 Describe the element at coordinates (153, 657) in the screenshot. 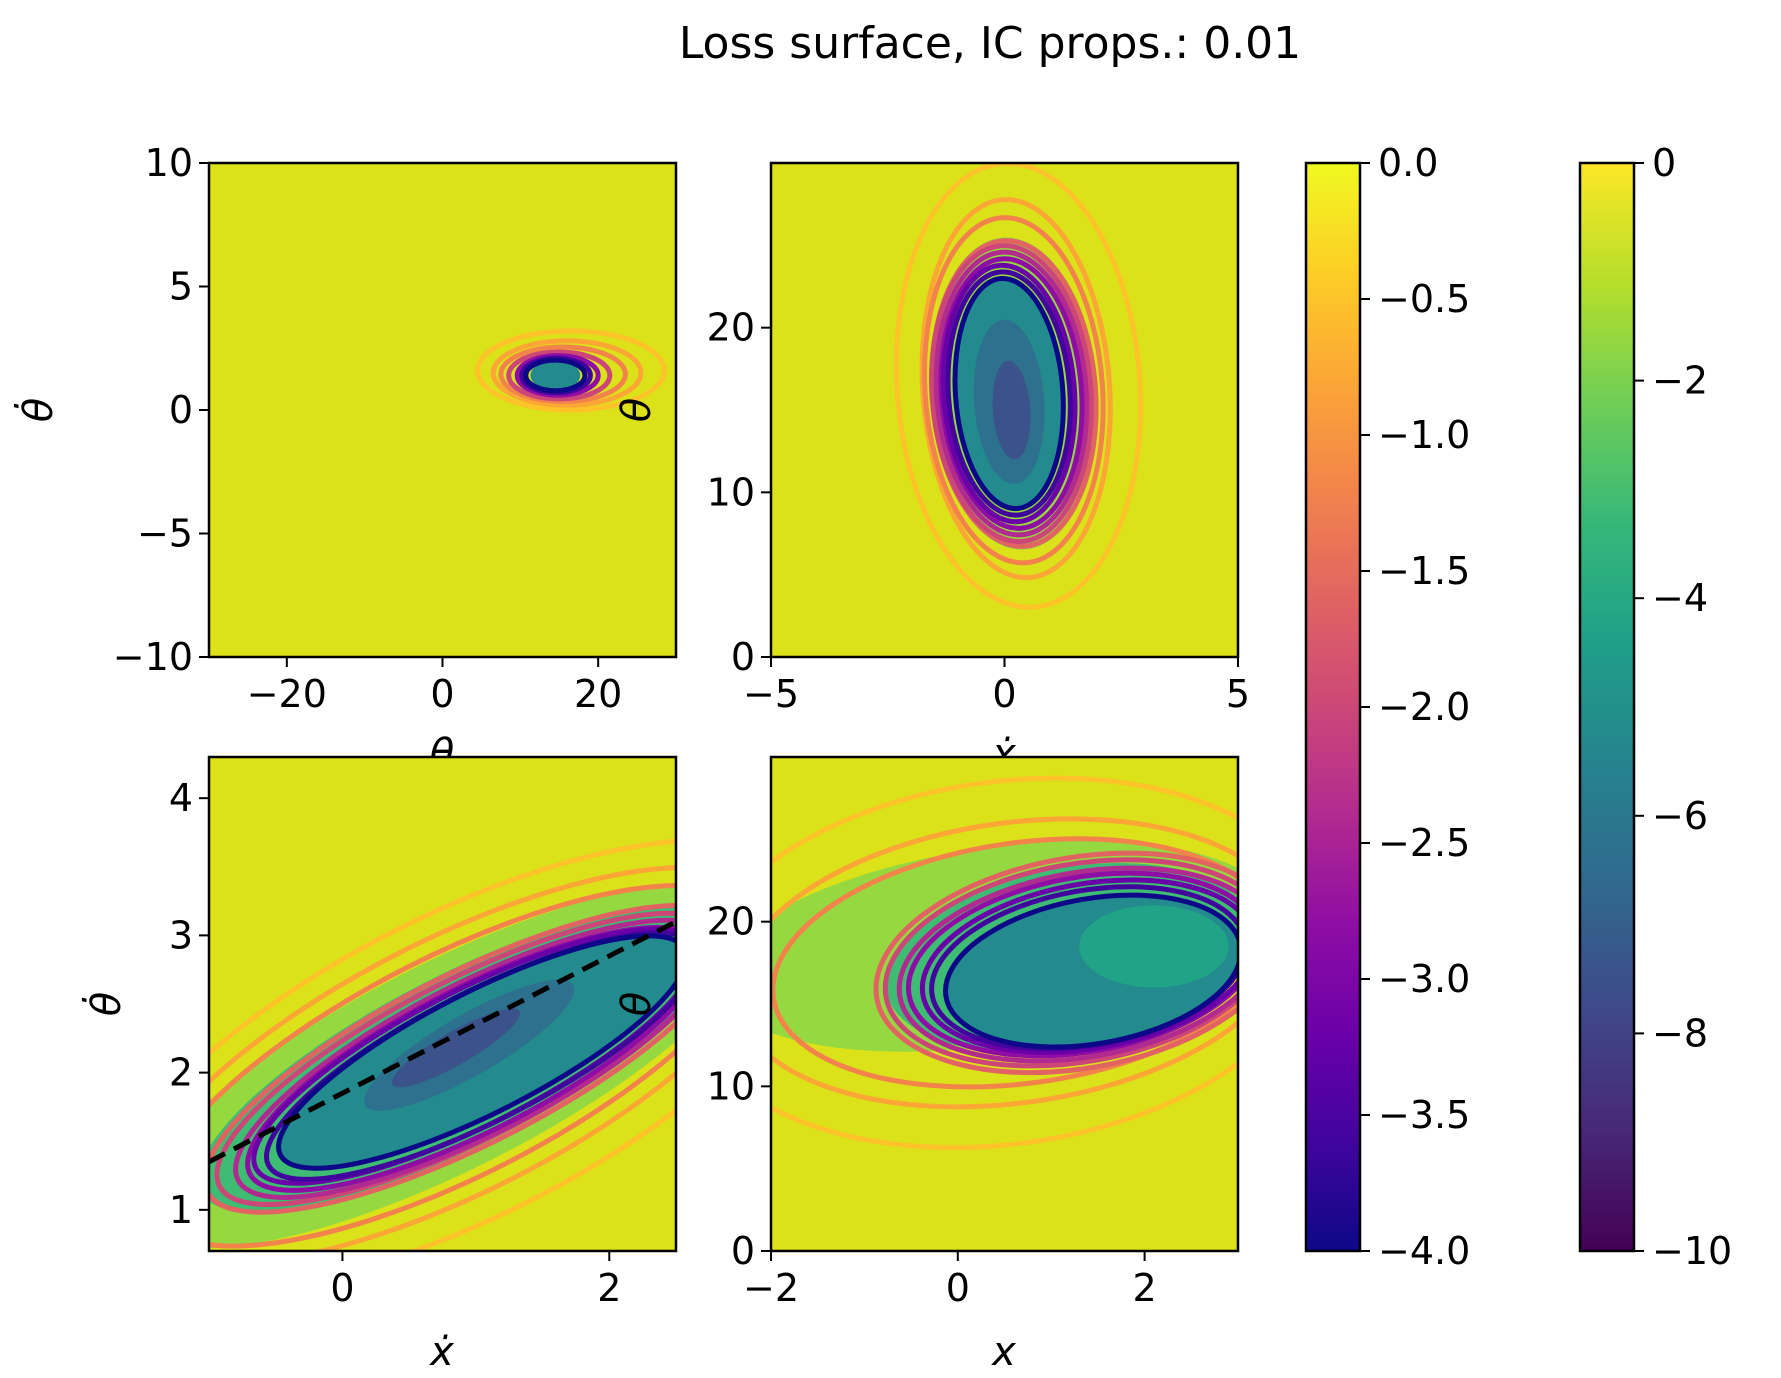

I see `y-tick-label: −10` at that location.